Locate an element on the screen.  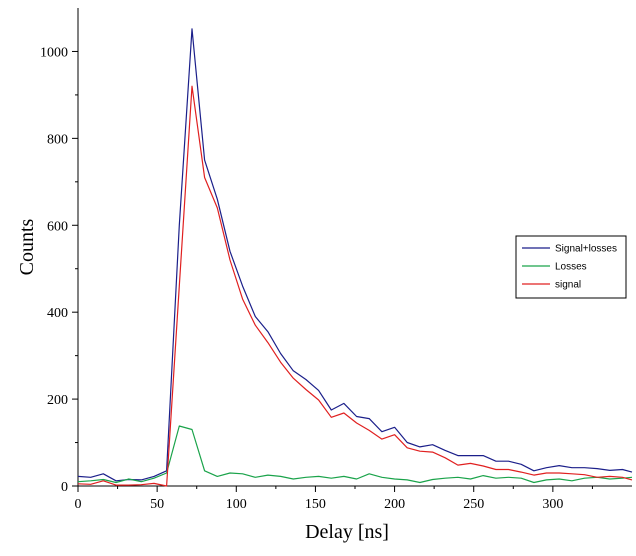
y-tick-label: 800 is located at coordinates (57, 139).